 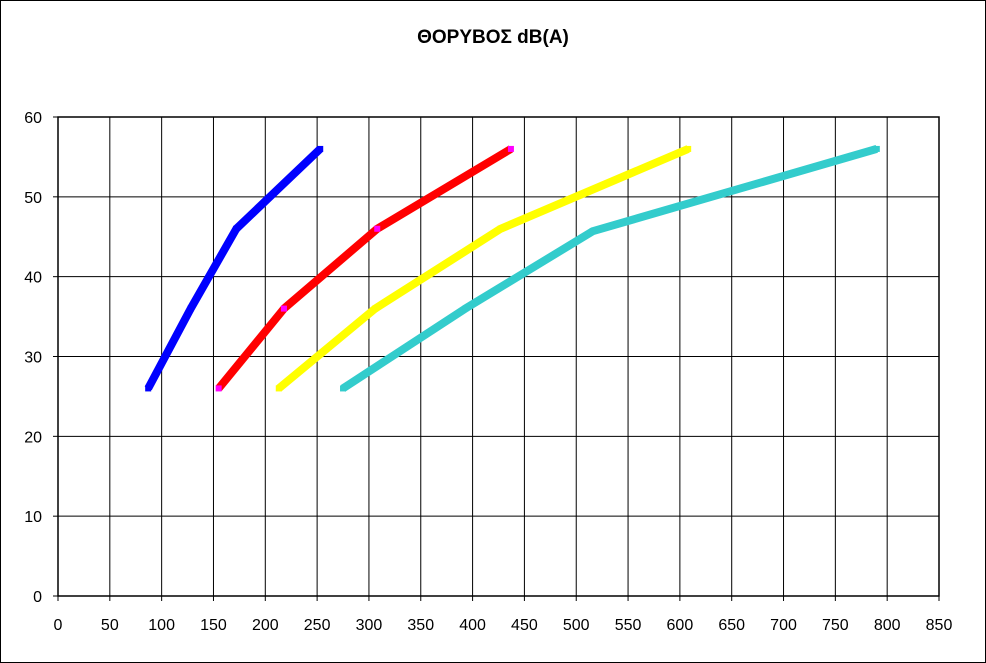 I want to click on x-tick-label: 800, so click(x=887, y=625).